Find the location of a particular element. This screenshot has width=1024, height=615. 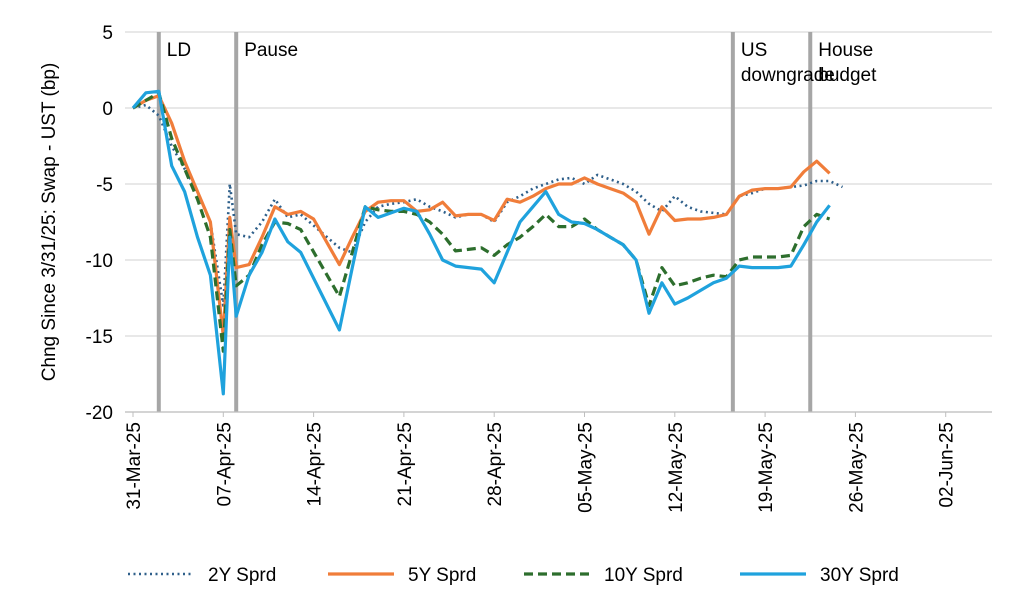

legend-label: 30Y Sprd is located at coordinates (859, 575).